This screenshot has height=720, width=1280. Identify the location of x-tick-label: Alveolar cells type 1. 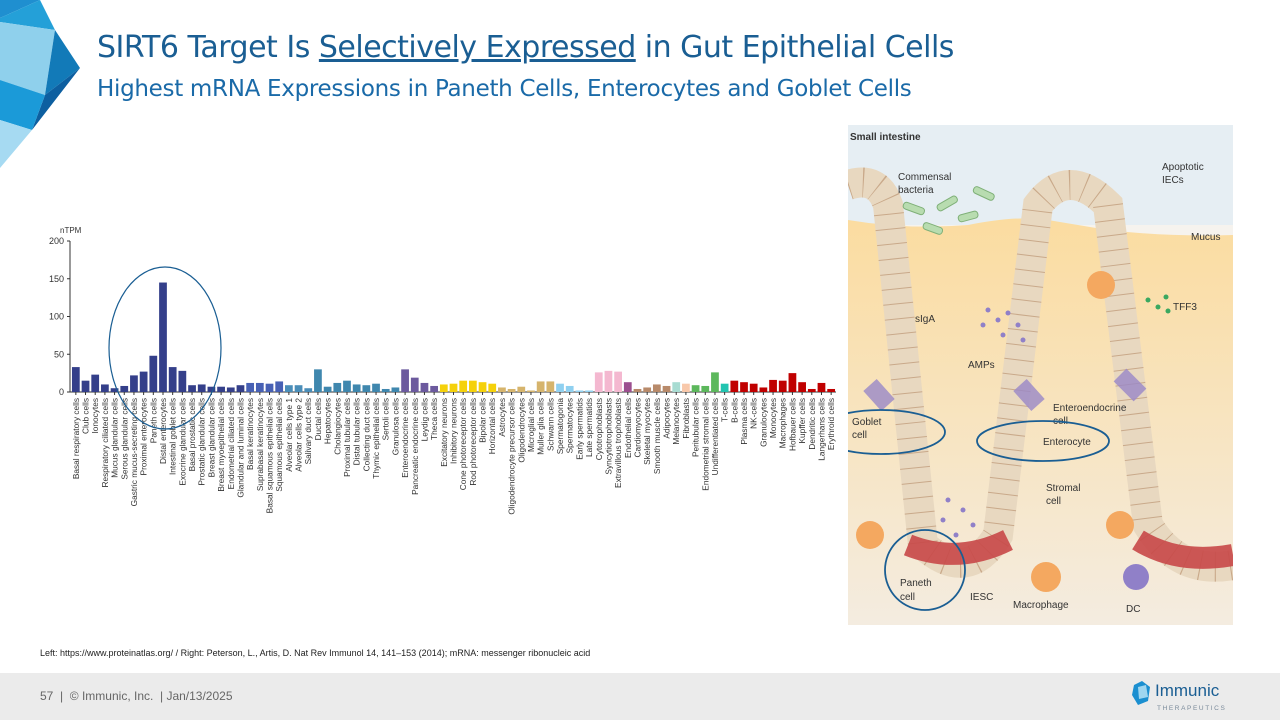
(289, 435).